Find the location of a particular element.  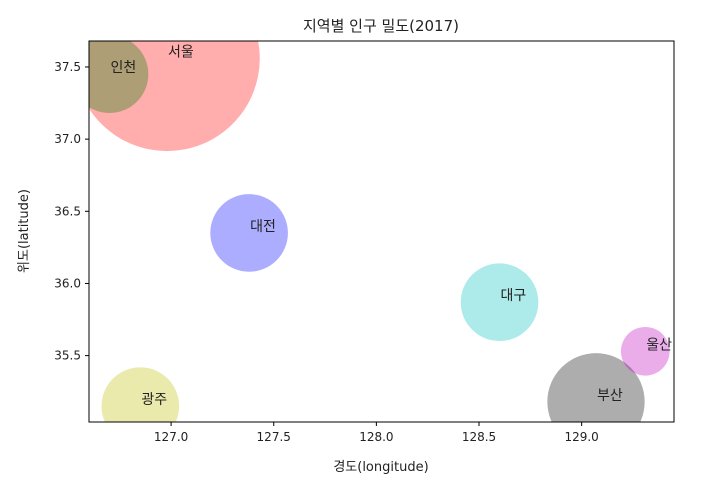

bubble-label: 대전 is located at coordinates (263, 227).